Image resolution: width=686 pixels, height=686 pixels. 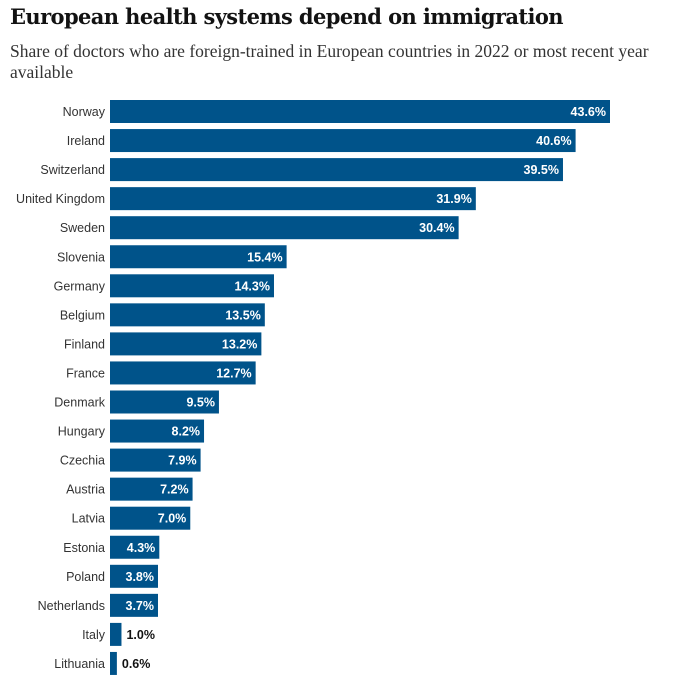 What do you see at coordinates (588, 112) in the screenshot?
I see `value-label: 43.6%` at bounding box center [588, 112].